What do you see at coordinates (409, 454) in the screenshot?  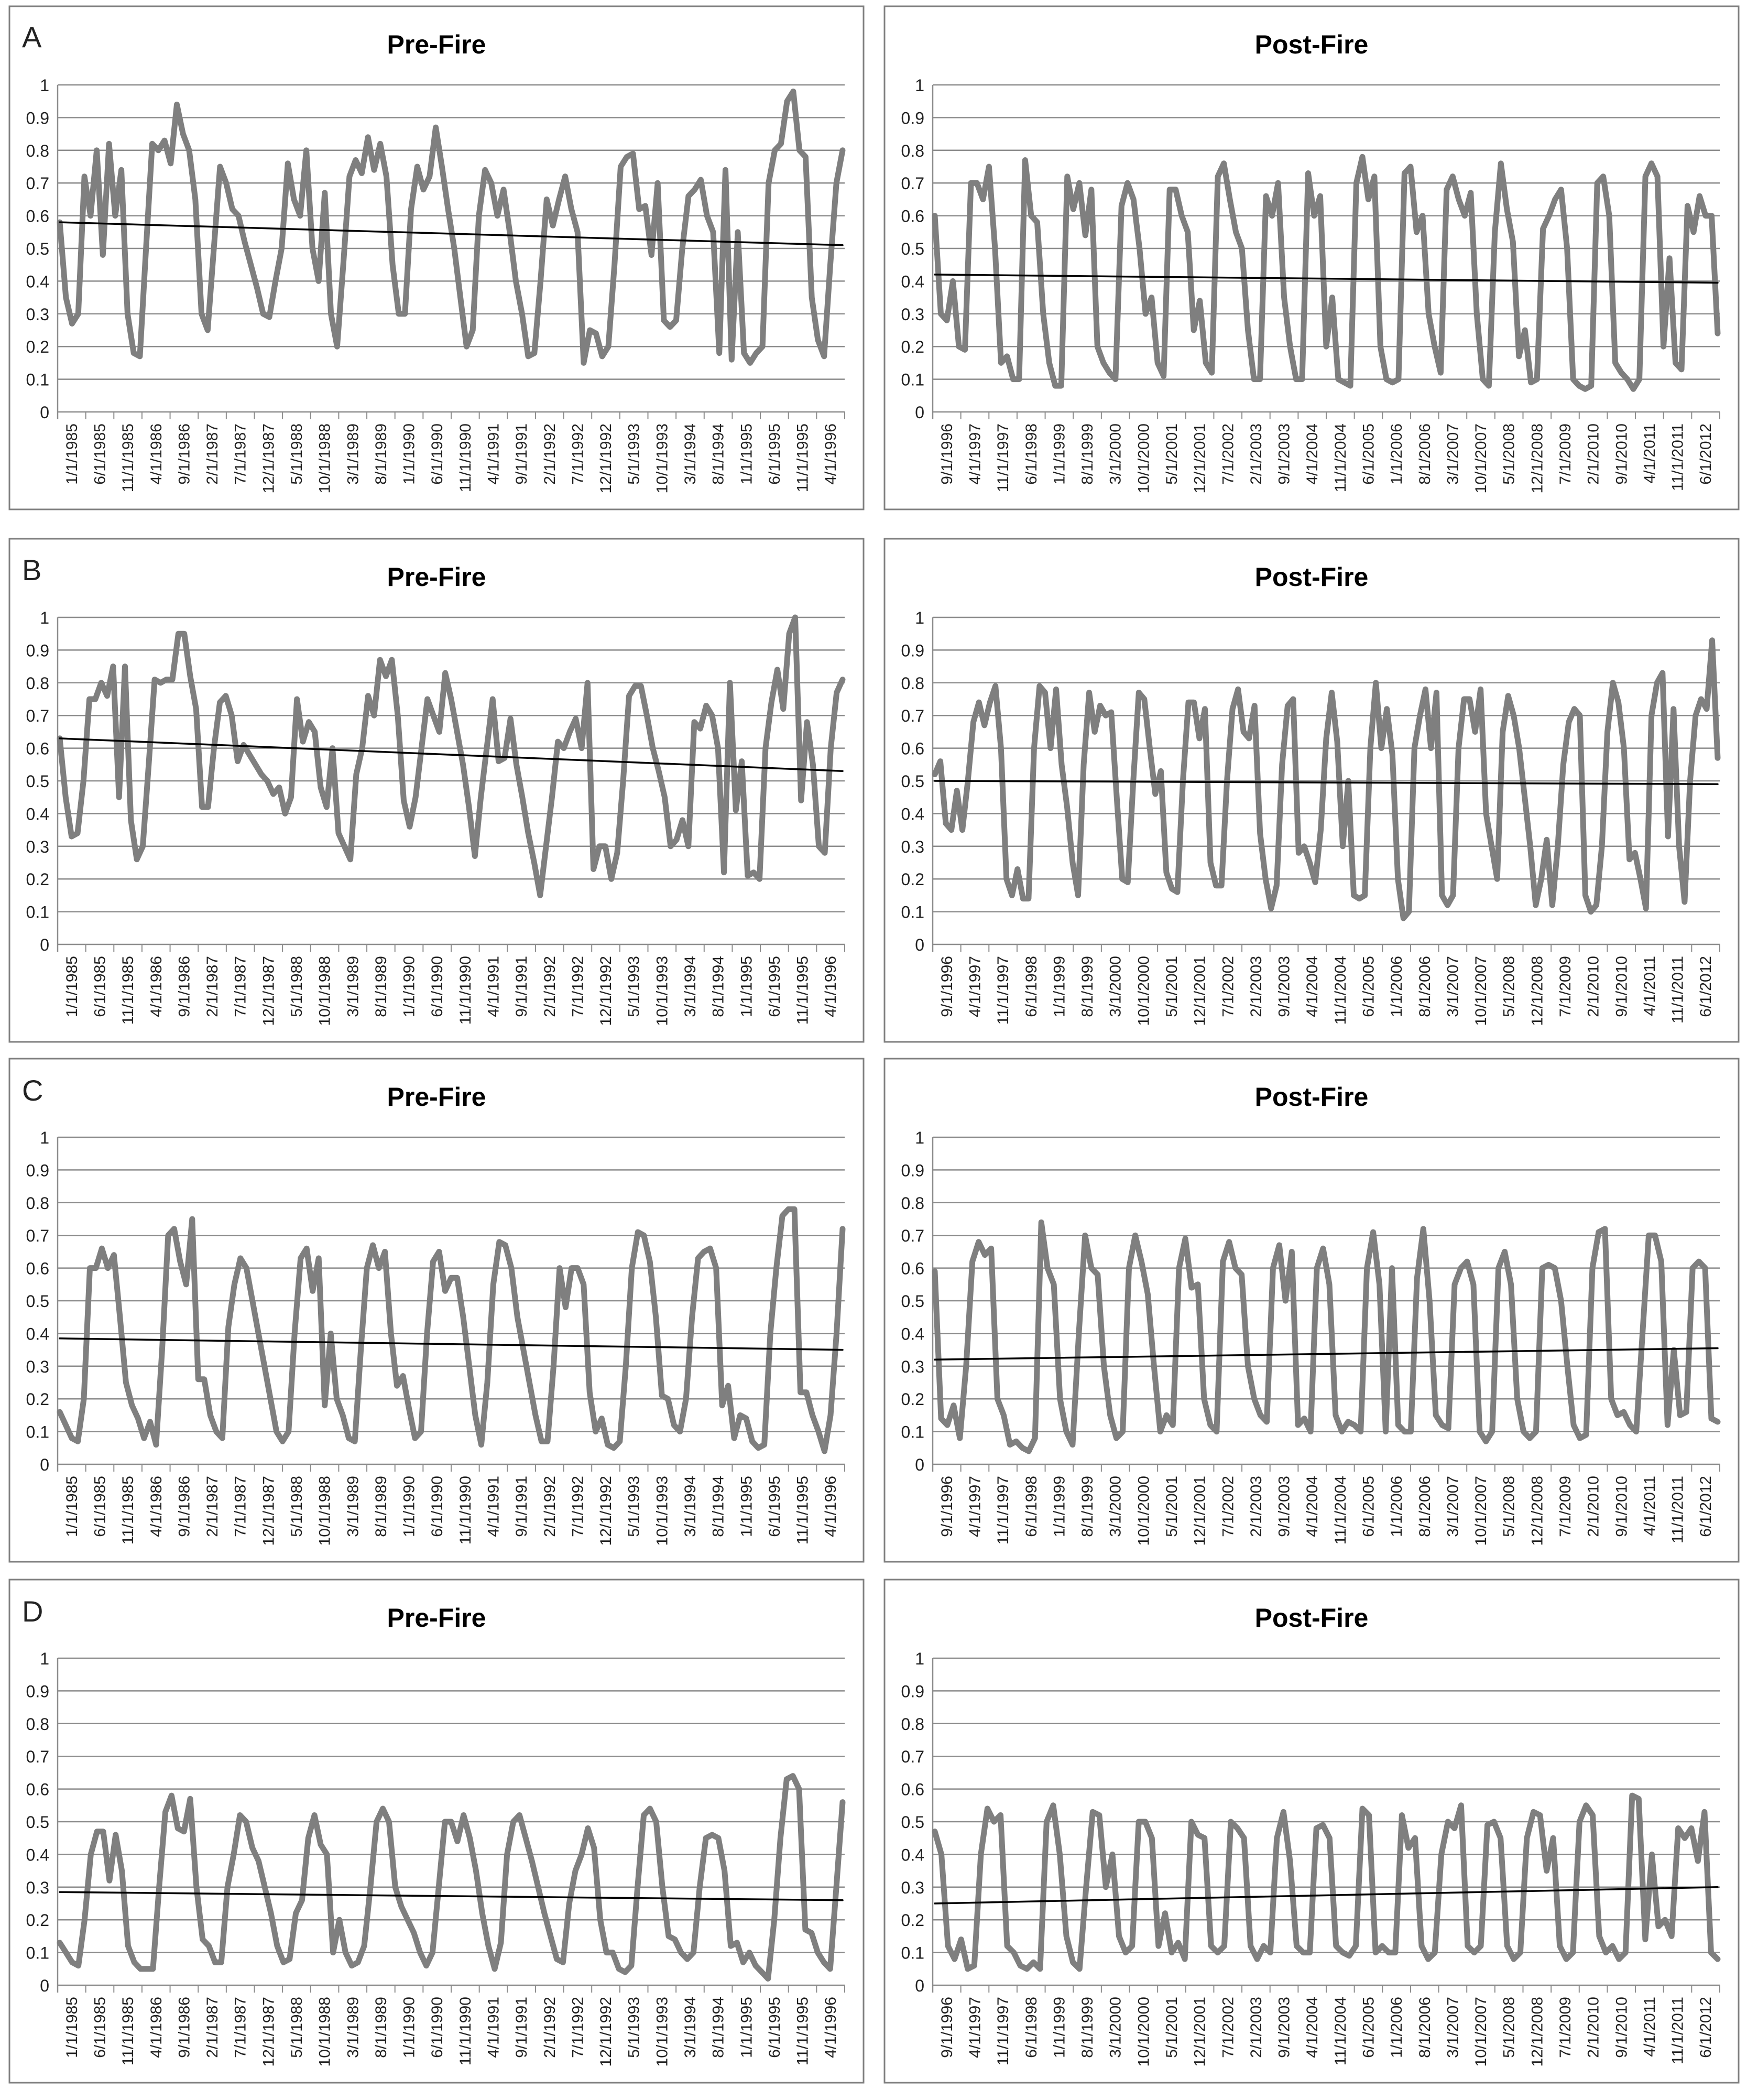 I see `x-tick-label: 1/1/1990` at bounding box center [409, 454].